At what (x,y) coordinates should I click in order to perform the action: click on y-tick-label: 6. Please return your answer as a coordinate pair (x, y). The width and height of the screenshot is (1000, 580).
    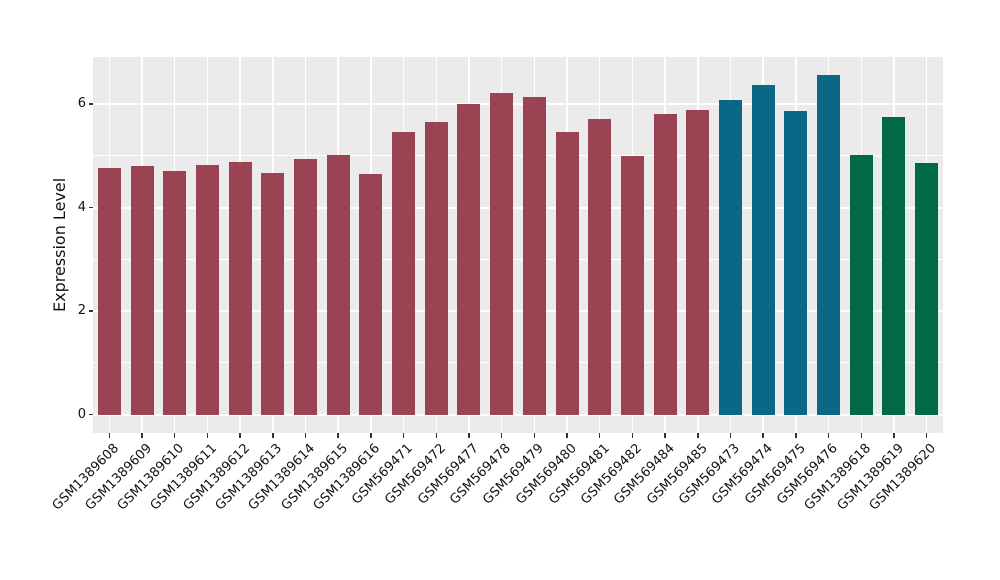
    Looking at the image, I should click on (81, 104).